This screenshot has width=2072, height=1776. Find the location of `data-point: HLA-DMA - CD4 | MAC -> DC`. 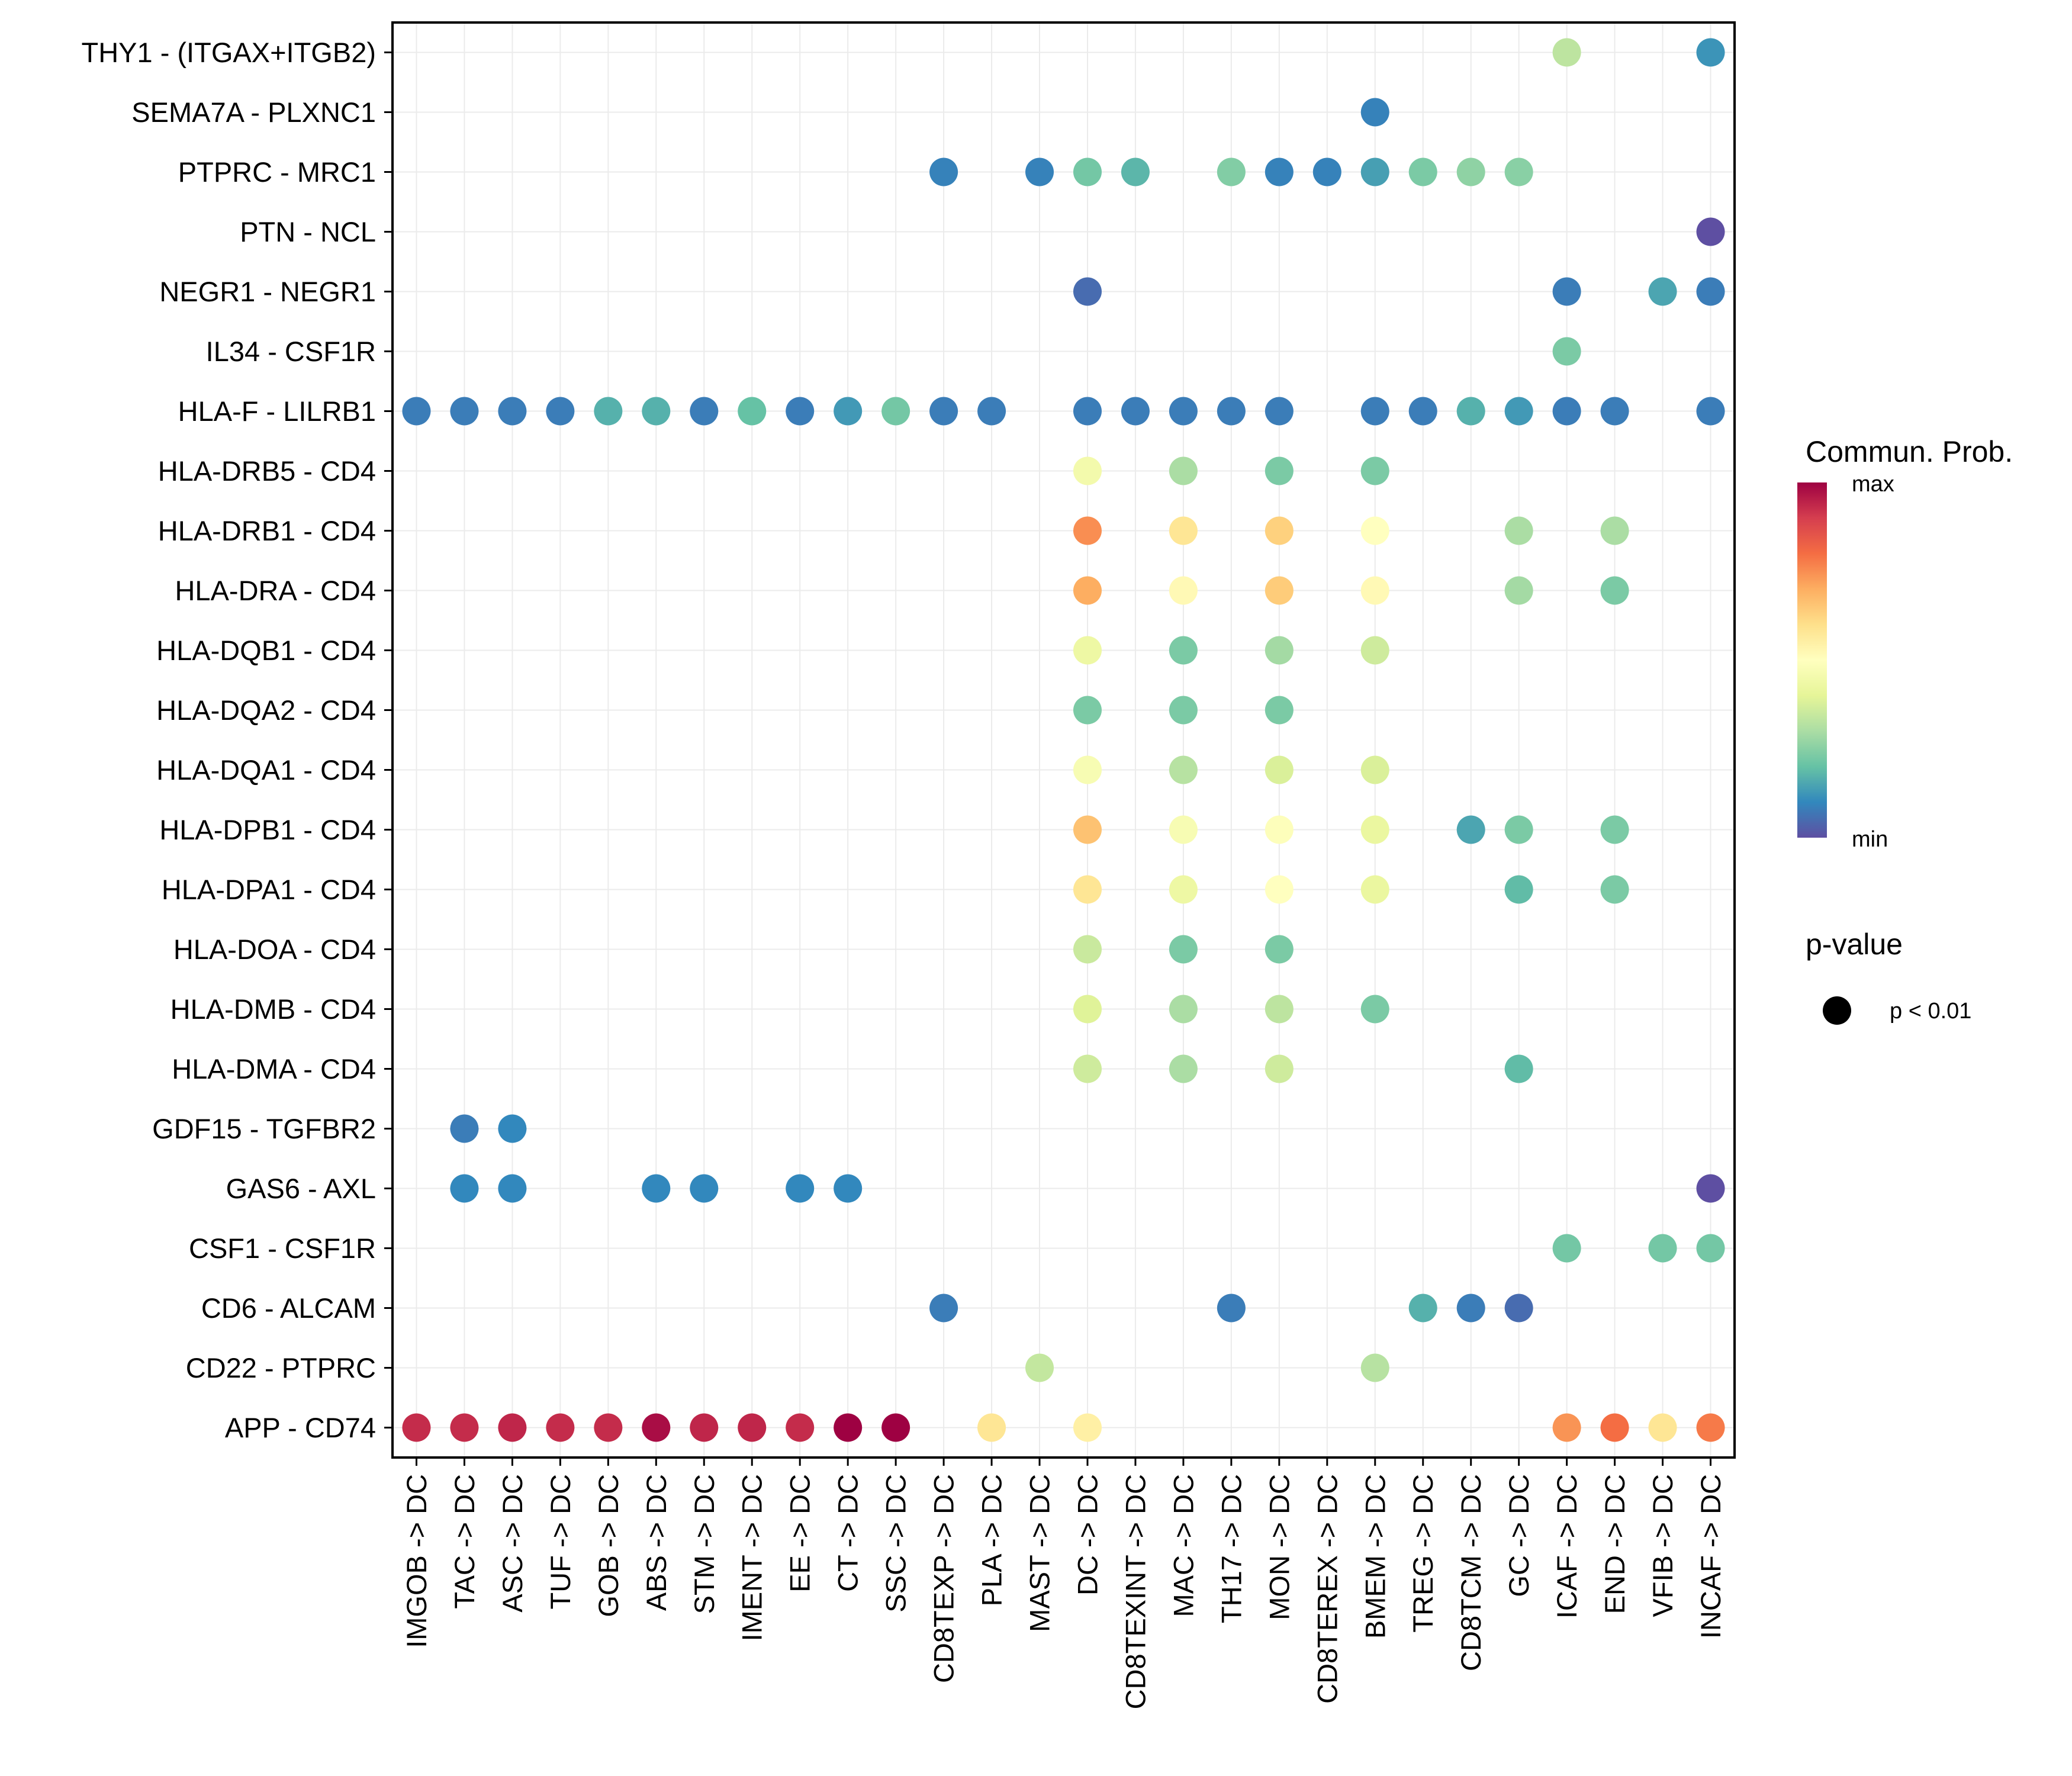

data-point: HLA-DMA - CD4 | MAC -> DC is located at coordinates (1183, 1068).